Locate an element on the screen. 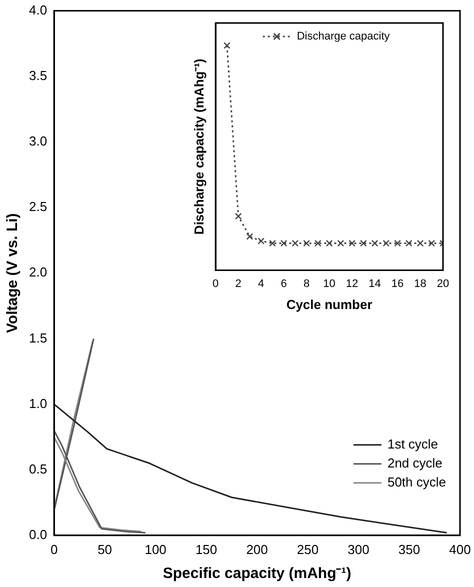 The height and width of the screenshot is (587, 474). y-tick-label: 0.0 is located at coordinates (38, 534).